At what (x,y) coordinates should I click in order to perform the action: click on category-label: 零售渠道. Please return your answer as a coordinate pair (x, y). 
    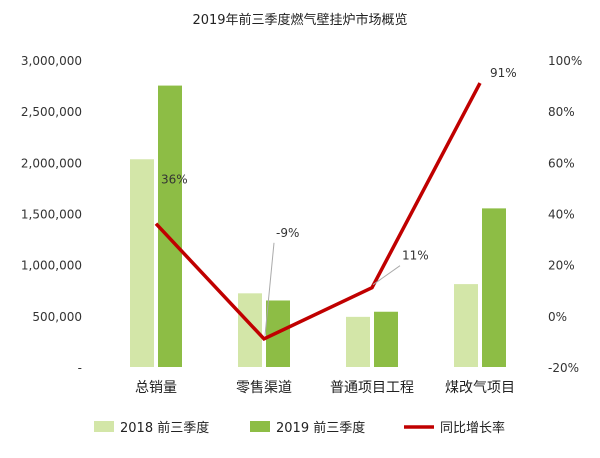
    Looking at the image, I should click on (264, 388).